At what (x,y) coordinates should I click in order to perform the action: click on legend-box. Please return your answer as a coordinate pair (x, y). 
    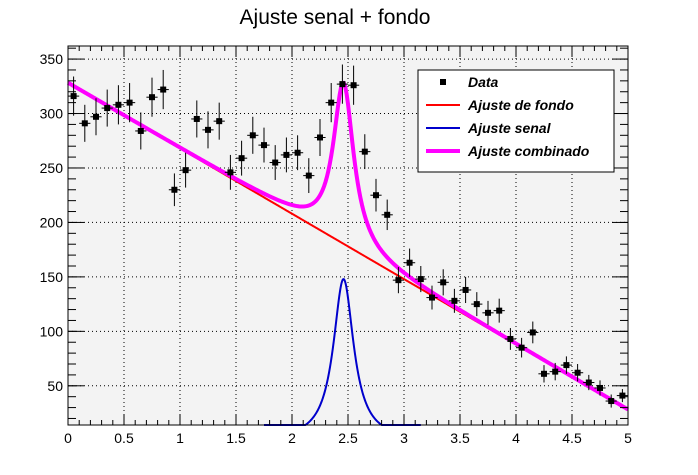
    Looking at the image, I should click on (516, 121).